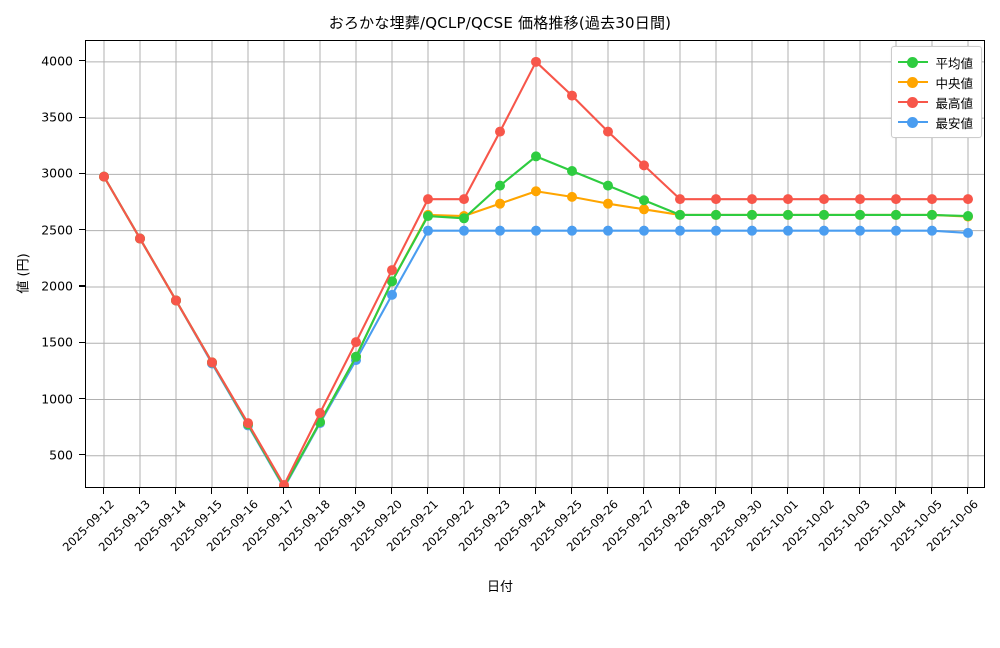 The width and height of the screenshot is (1000, 648). I want to click on legend-item: 中央値, so click(935, 82).